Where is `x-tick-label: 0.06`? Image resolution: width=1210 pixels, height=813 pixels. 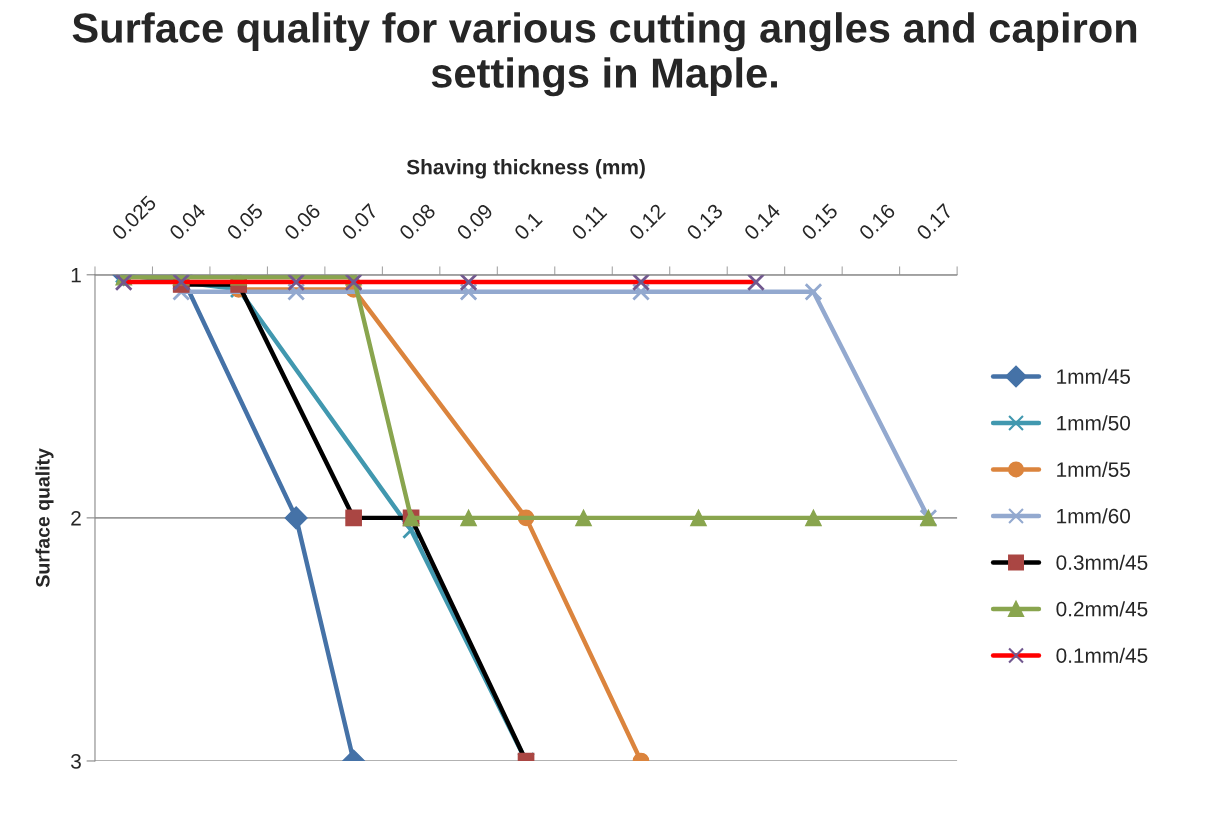 x-tick-label: 0.06 is located at coordinates (302, 221).